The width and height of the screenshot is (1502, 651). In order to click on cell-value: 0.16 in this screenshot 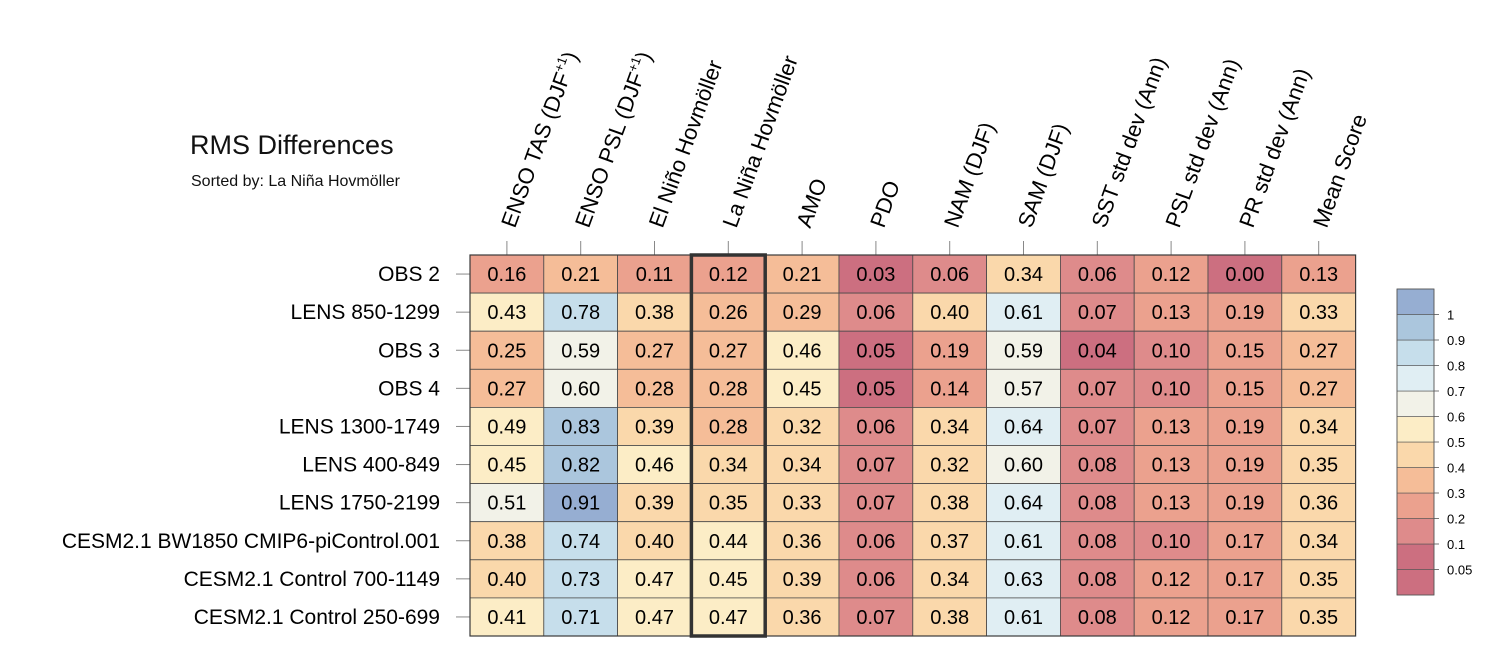, I will do `click(506, 275)`.